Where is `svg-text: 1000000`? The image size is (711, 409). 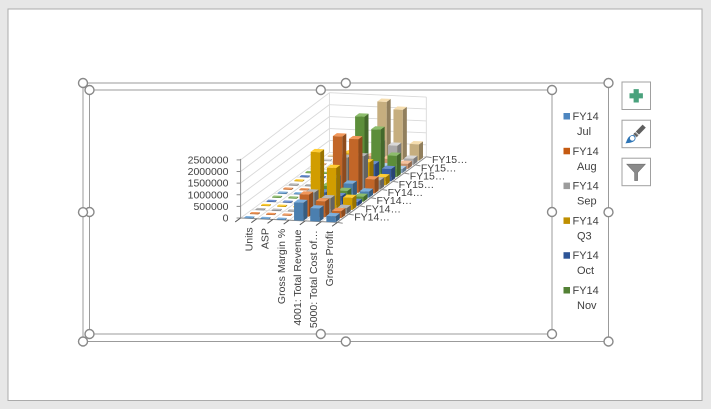
svg-text: 1000000 is located at coordinates (208, 195).